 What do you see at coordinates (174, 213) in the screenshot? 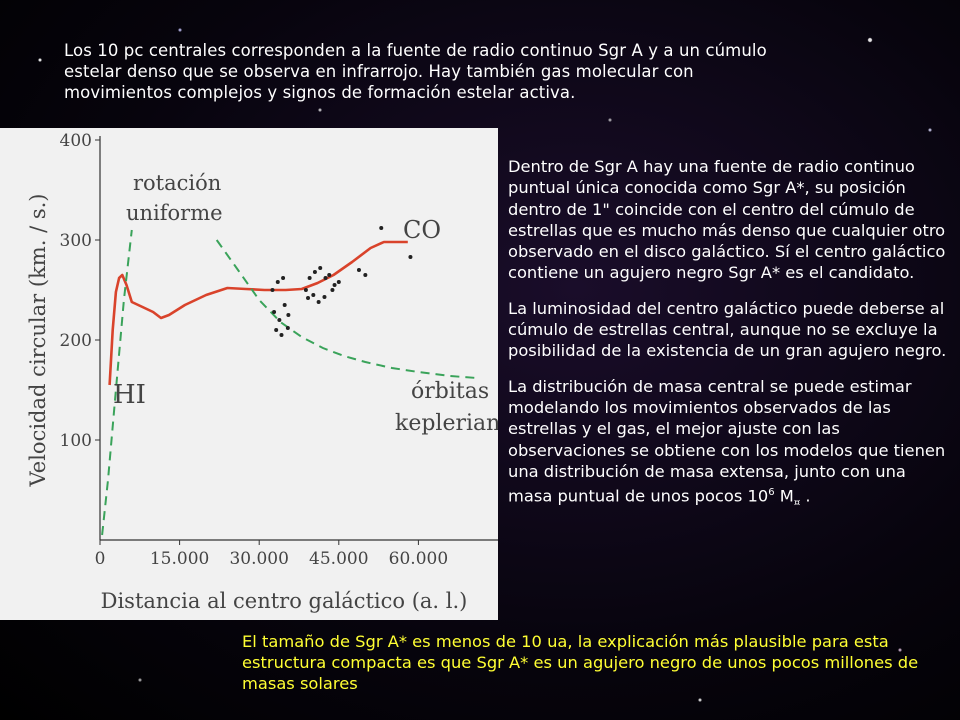
I see `annotation-uniforme: uniforme` at bounding box center [174, 213].